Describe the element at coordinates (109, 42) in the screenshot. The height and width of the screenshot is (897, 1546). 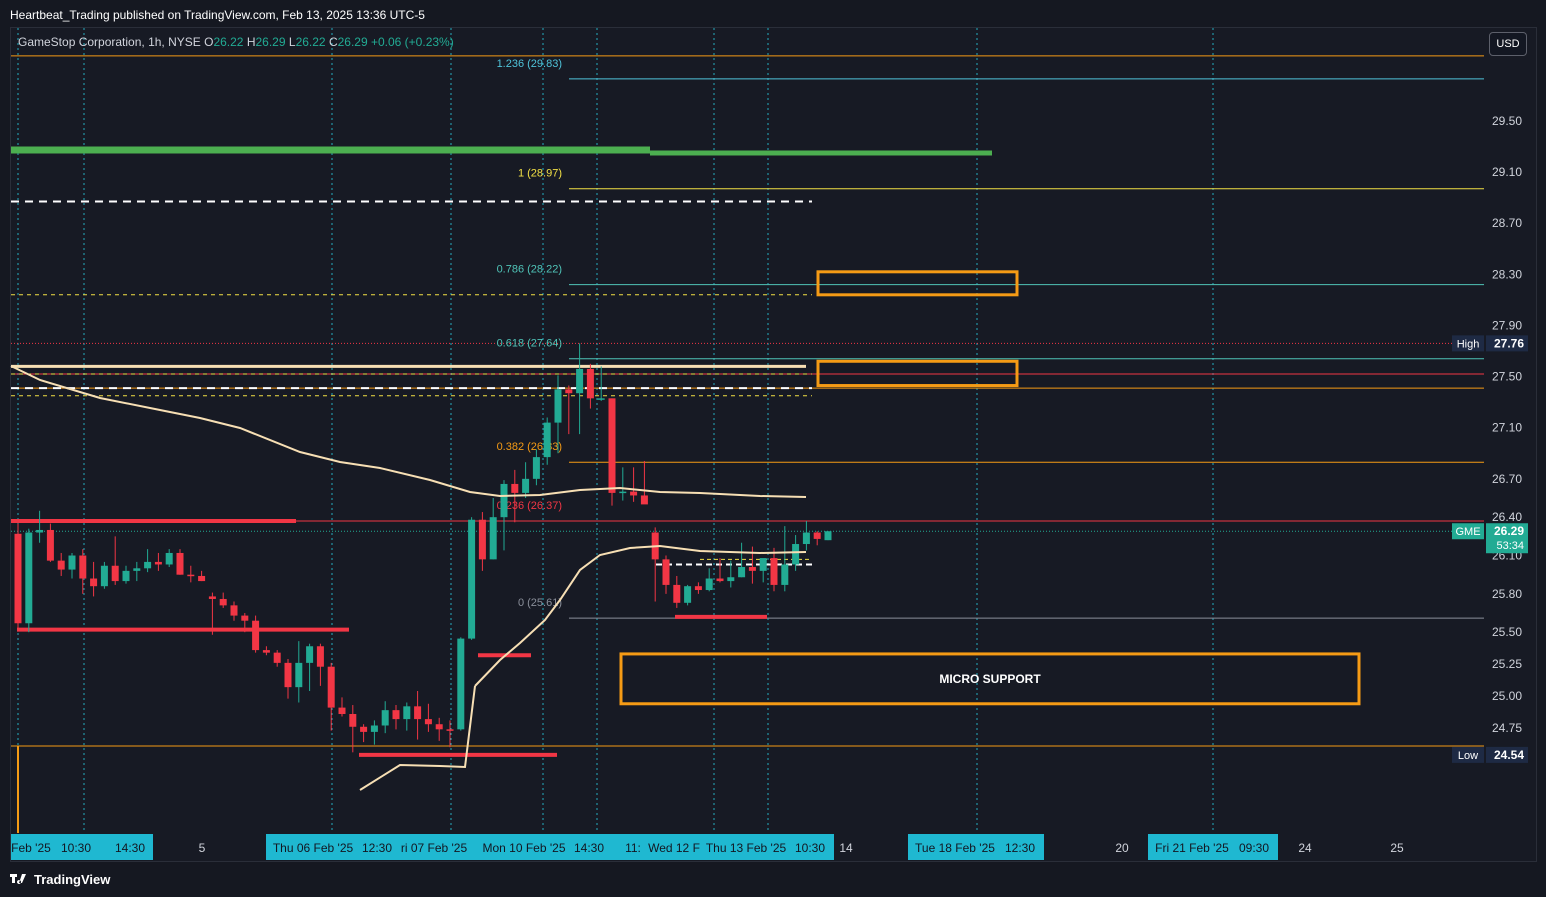
I see `legend-symbol: GameStop Corporation, 1h, NYSE` at that location.